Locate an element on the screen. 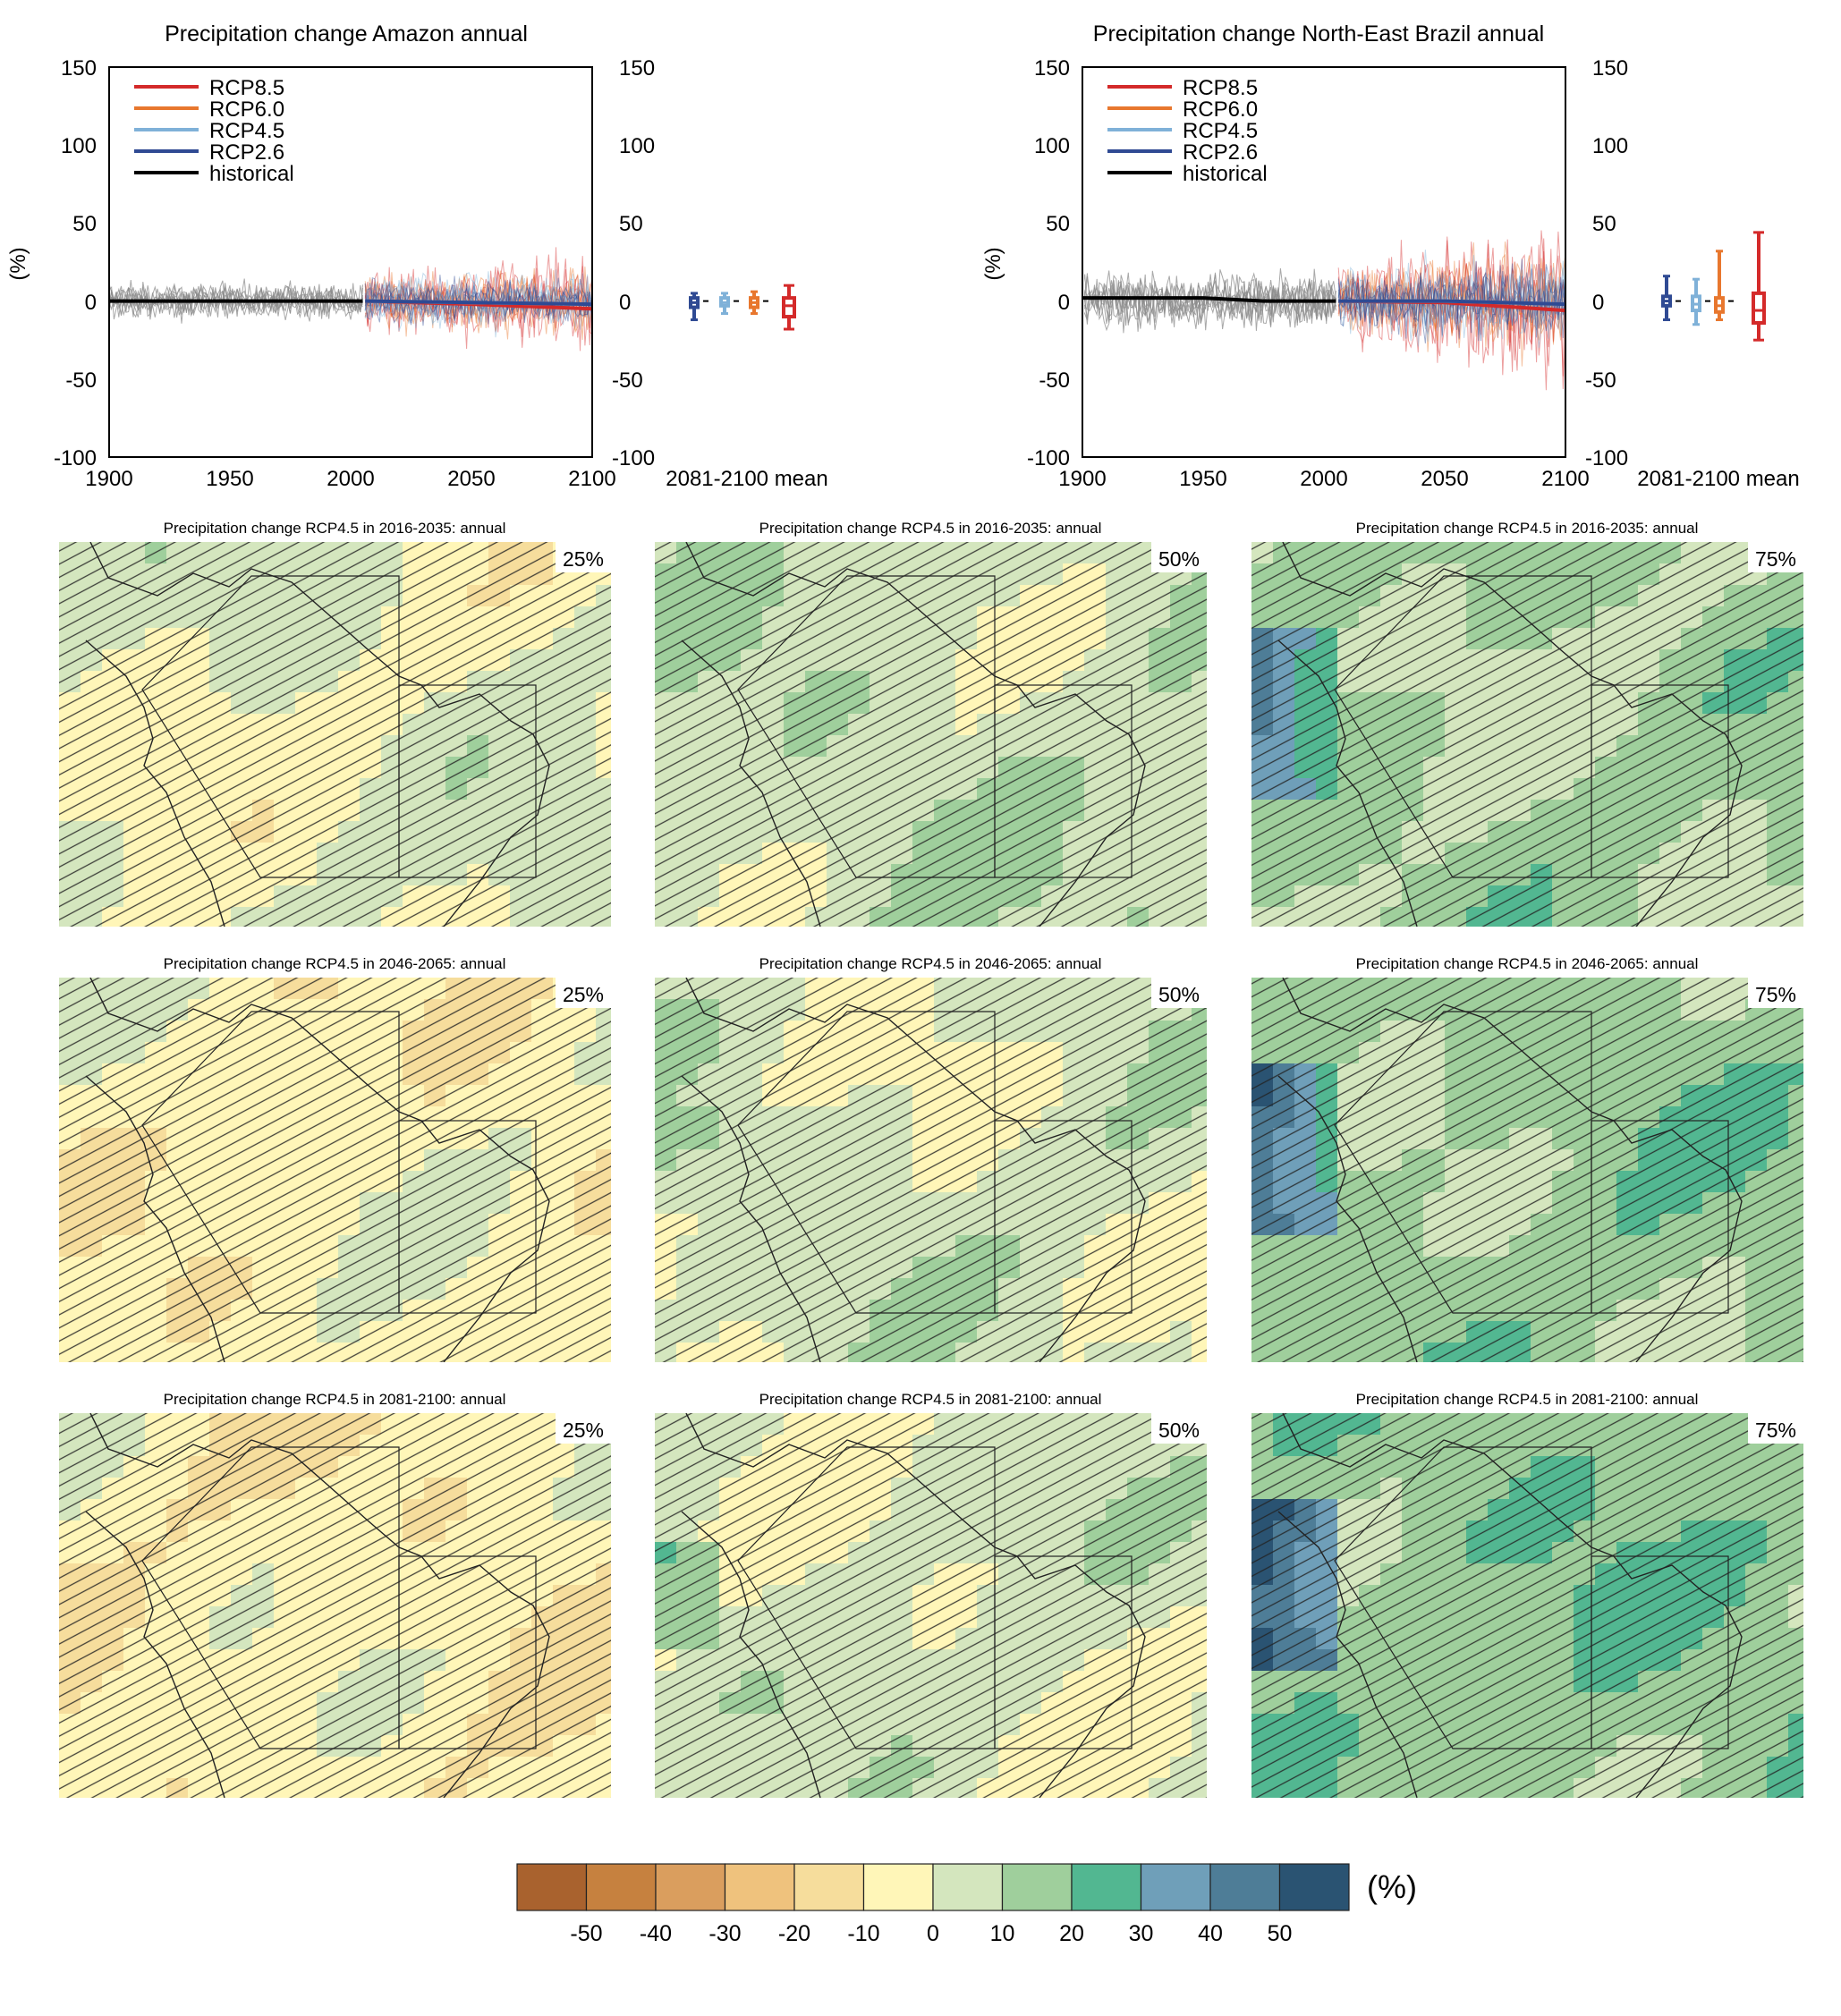  plot-frame is located at coordinates (350, 262).